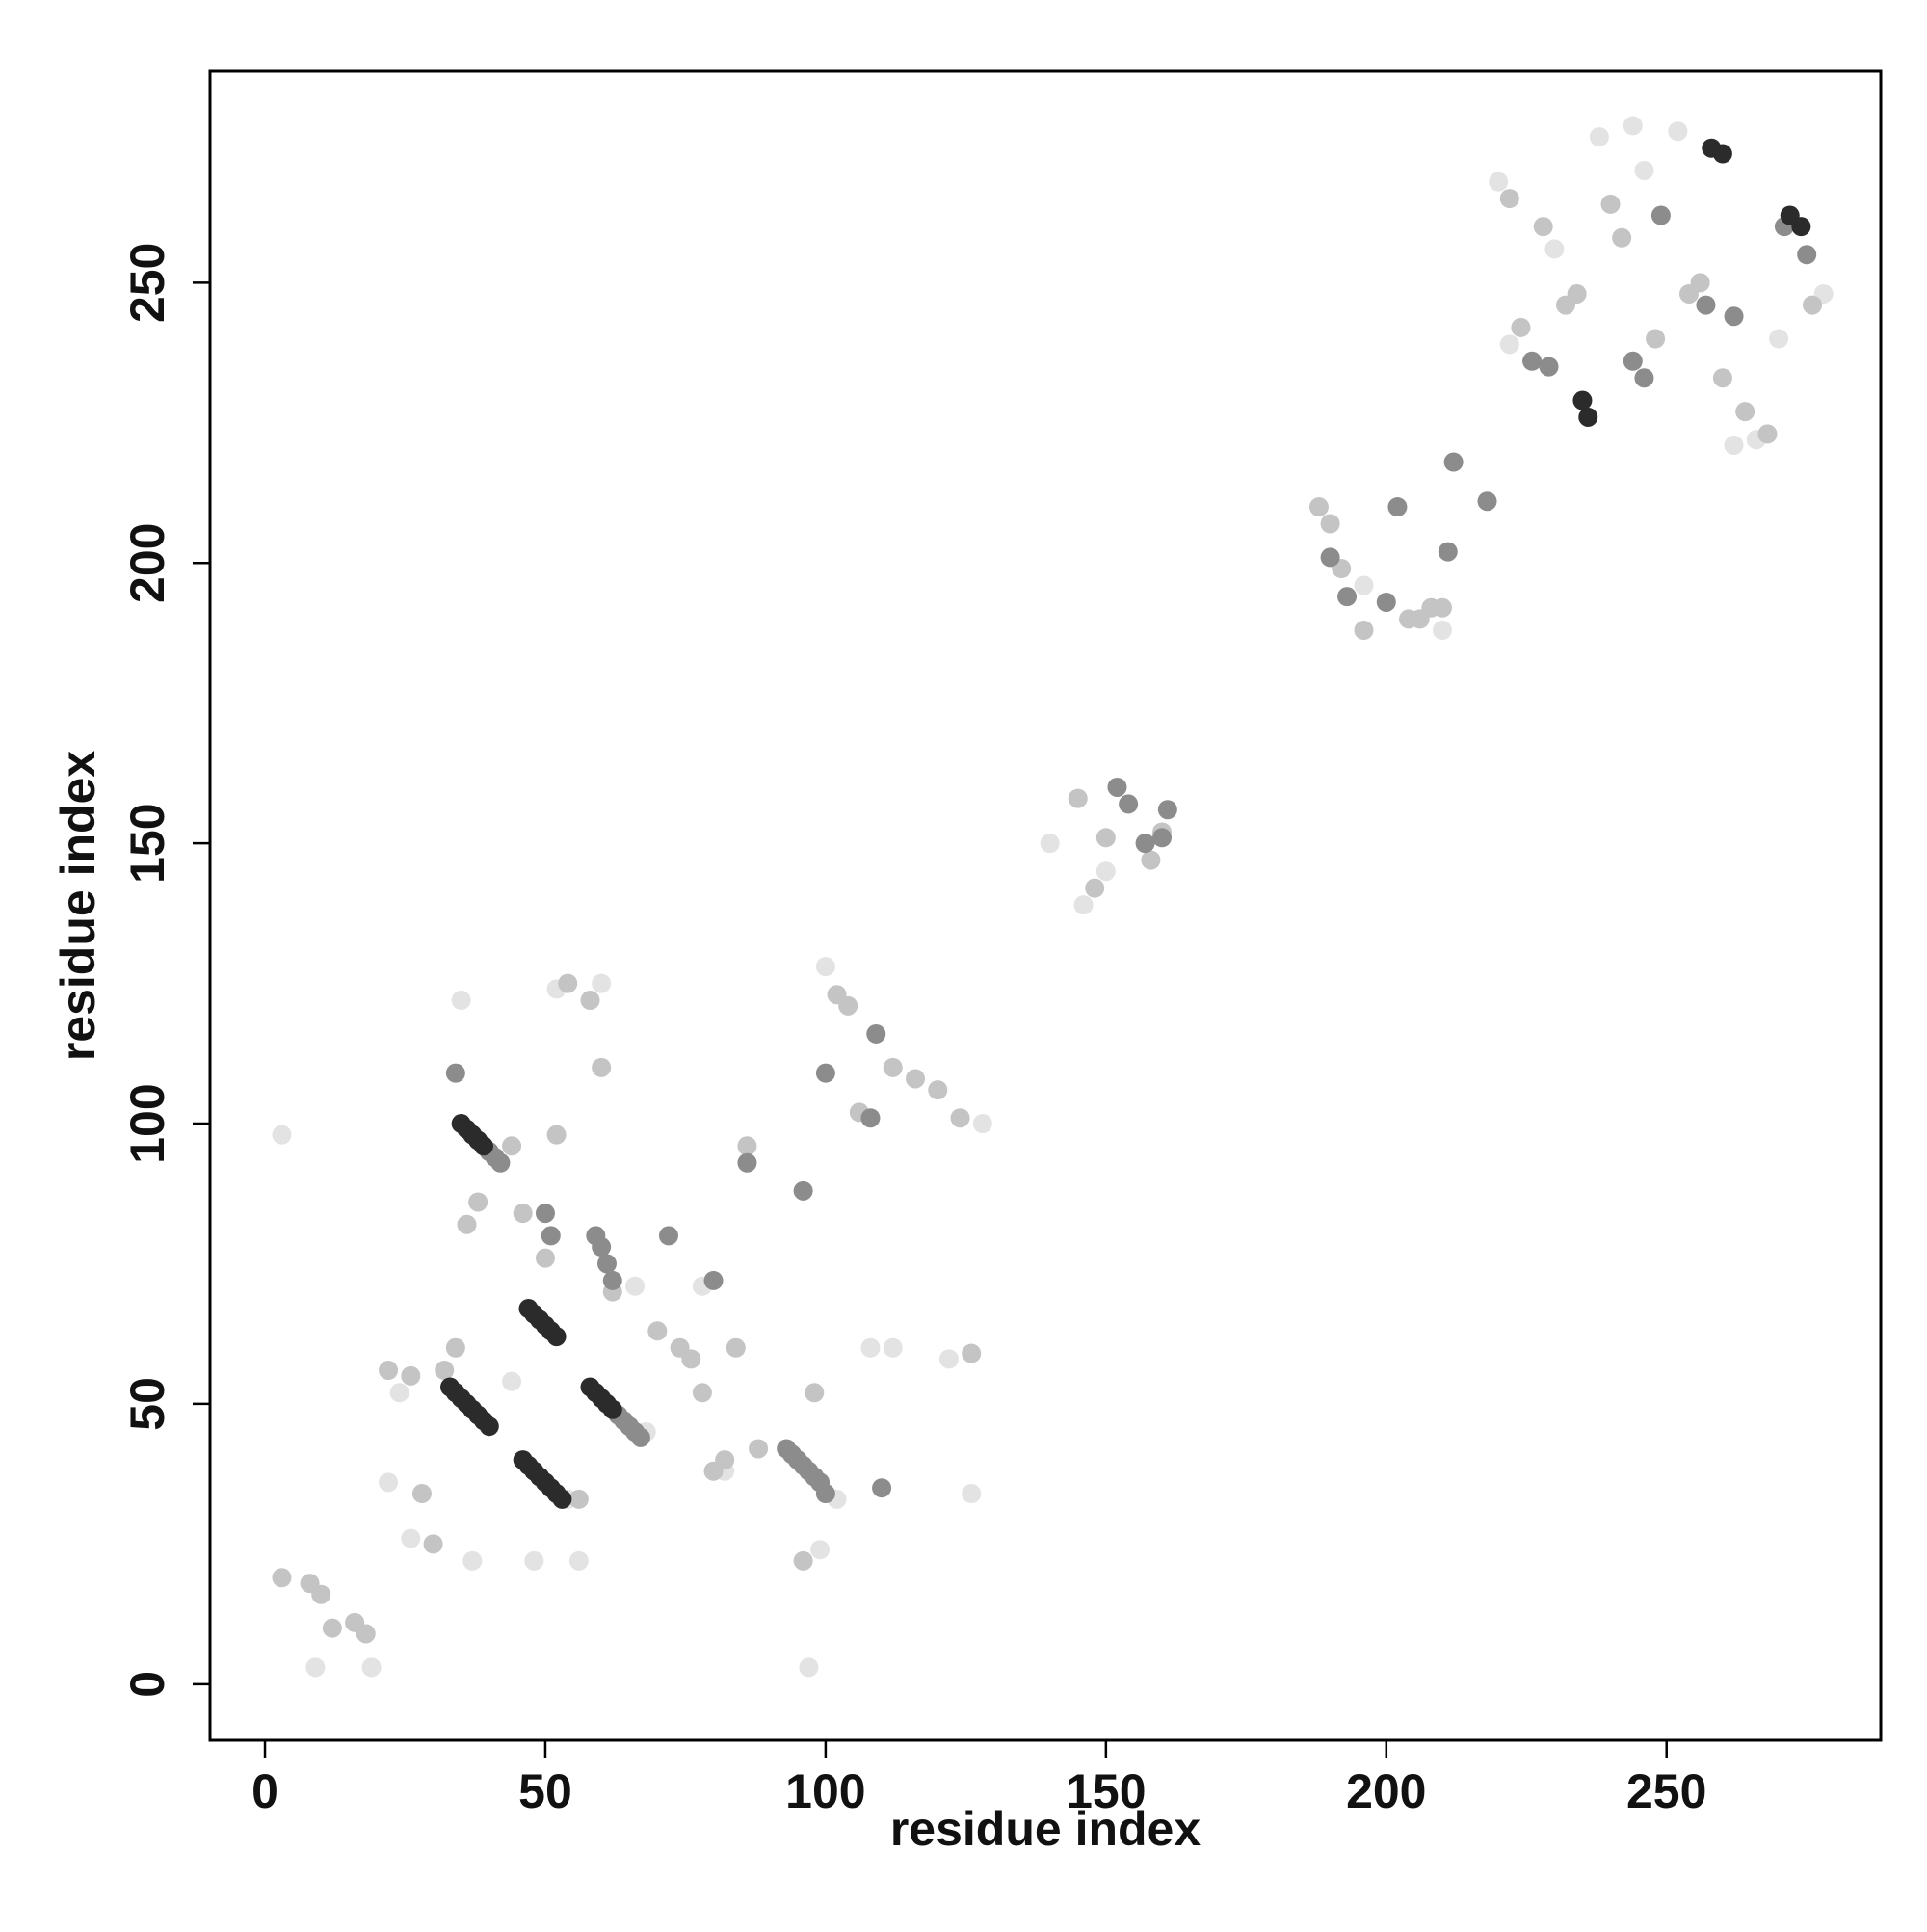 Image resolution: width=1927 pixels, height=1932 pixels. Describe the element at coordinates (147, 1684) in the screenshot. I see `y-tick-label: 0` at that location.